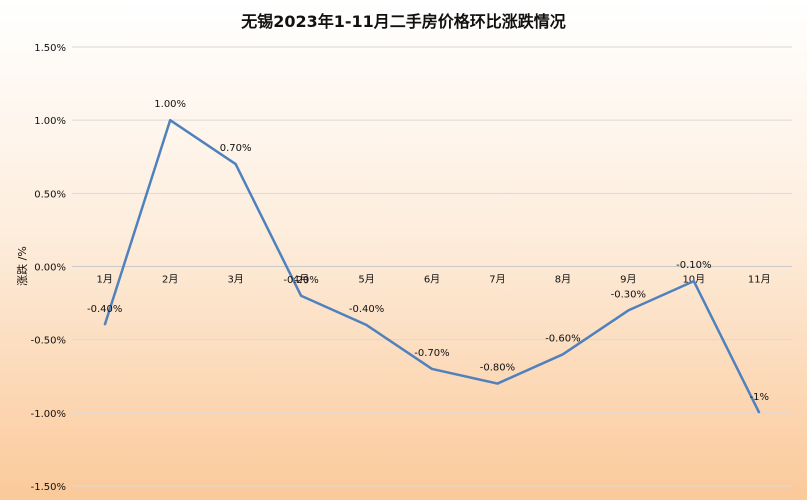 This screenshot has width=807, height=500. Describe the element at coordinates (403, 21) in the screenshot. I see `chart-title: 无锡2023年1-11月二手房价格环比涨跌情况` at that location.